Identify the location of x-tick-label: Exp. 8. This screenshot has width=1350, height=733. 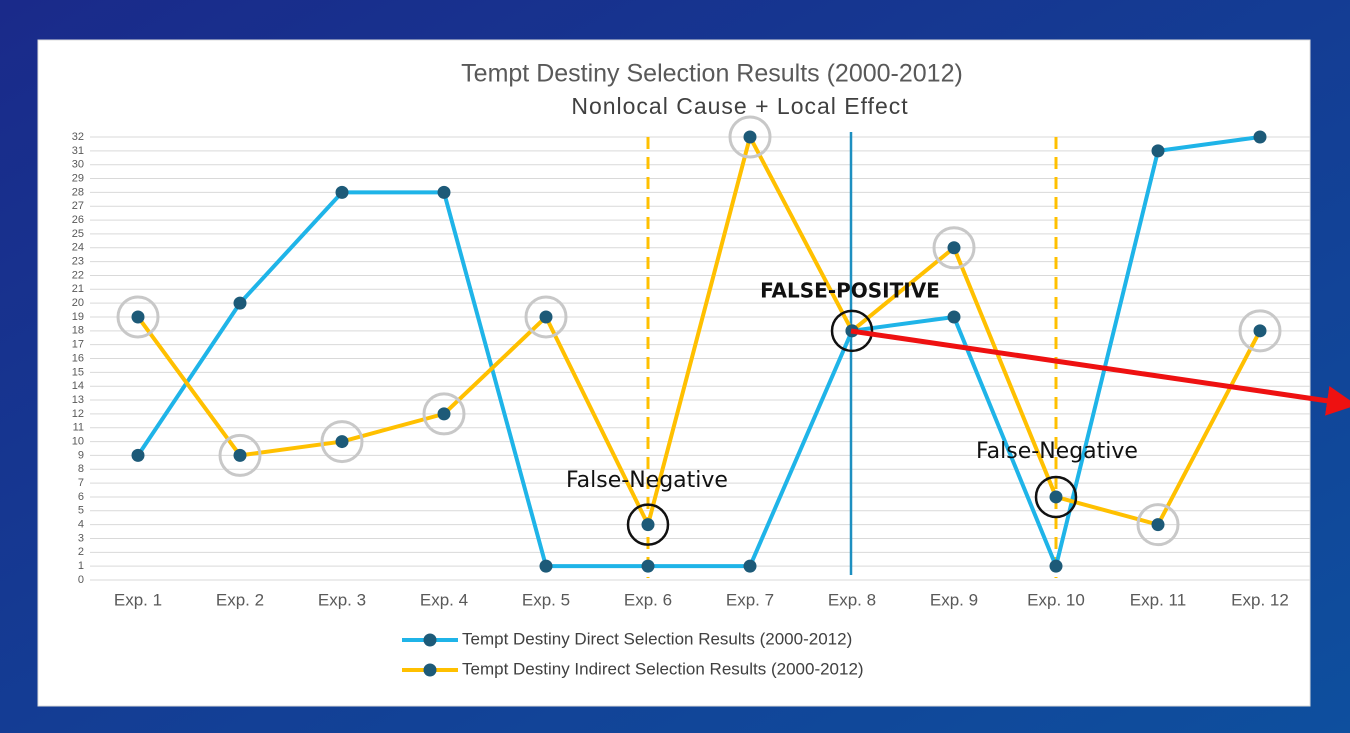
(852, 599).